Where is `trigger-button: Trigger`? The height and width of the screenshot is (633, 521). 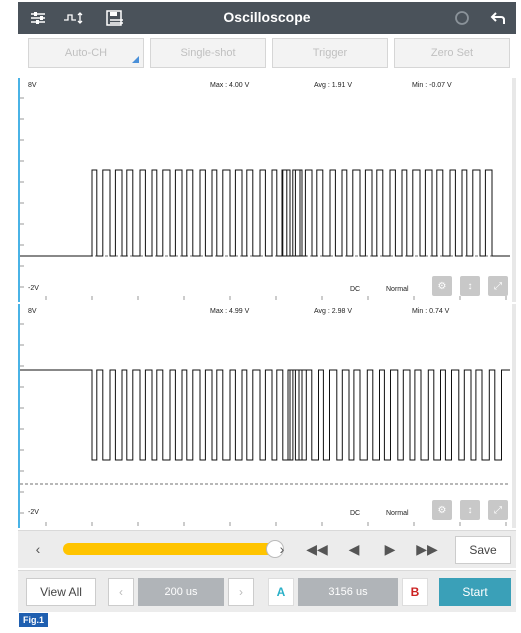
trigger-button: Trigger is located at coordinates (330, 53).